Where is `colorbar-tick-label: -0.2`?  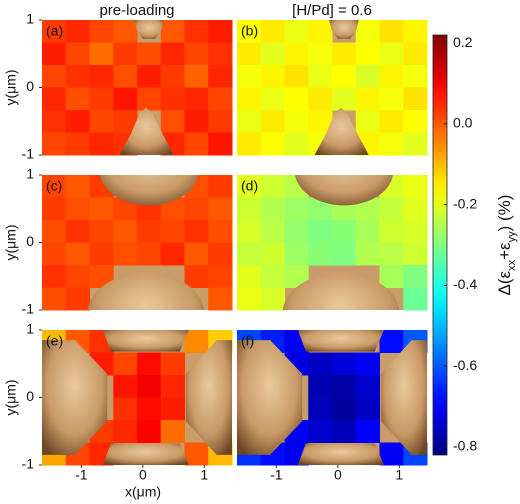 colorbar-tick-label: -0.2 is located at coordinates (465, 203).